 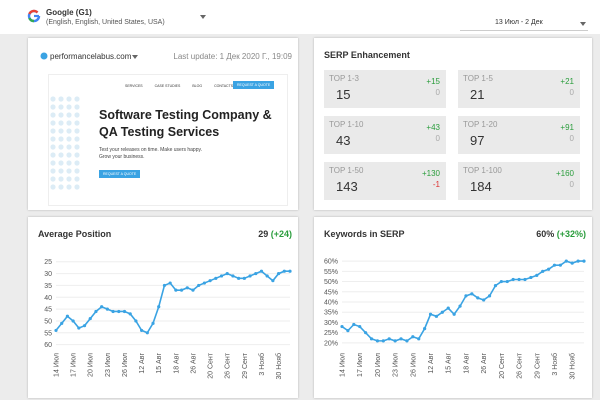 I want to click on x-tick-label: 20 Июл, so click(x=378, y=365).